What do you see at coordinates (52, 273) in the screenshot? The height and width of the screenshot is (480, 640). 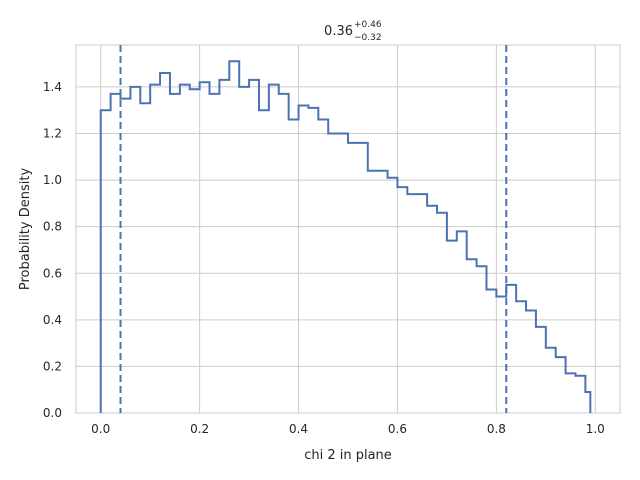 I see `y-tick-label: 0.6` at bounding box center [52, 273].